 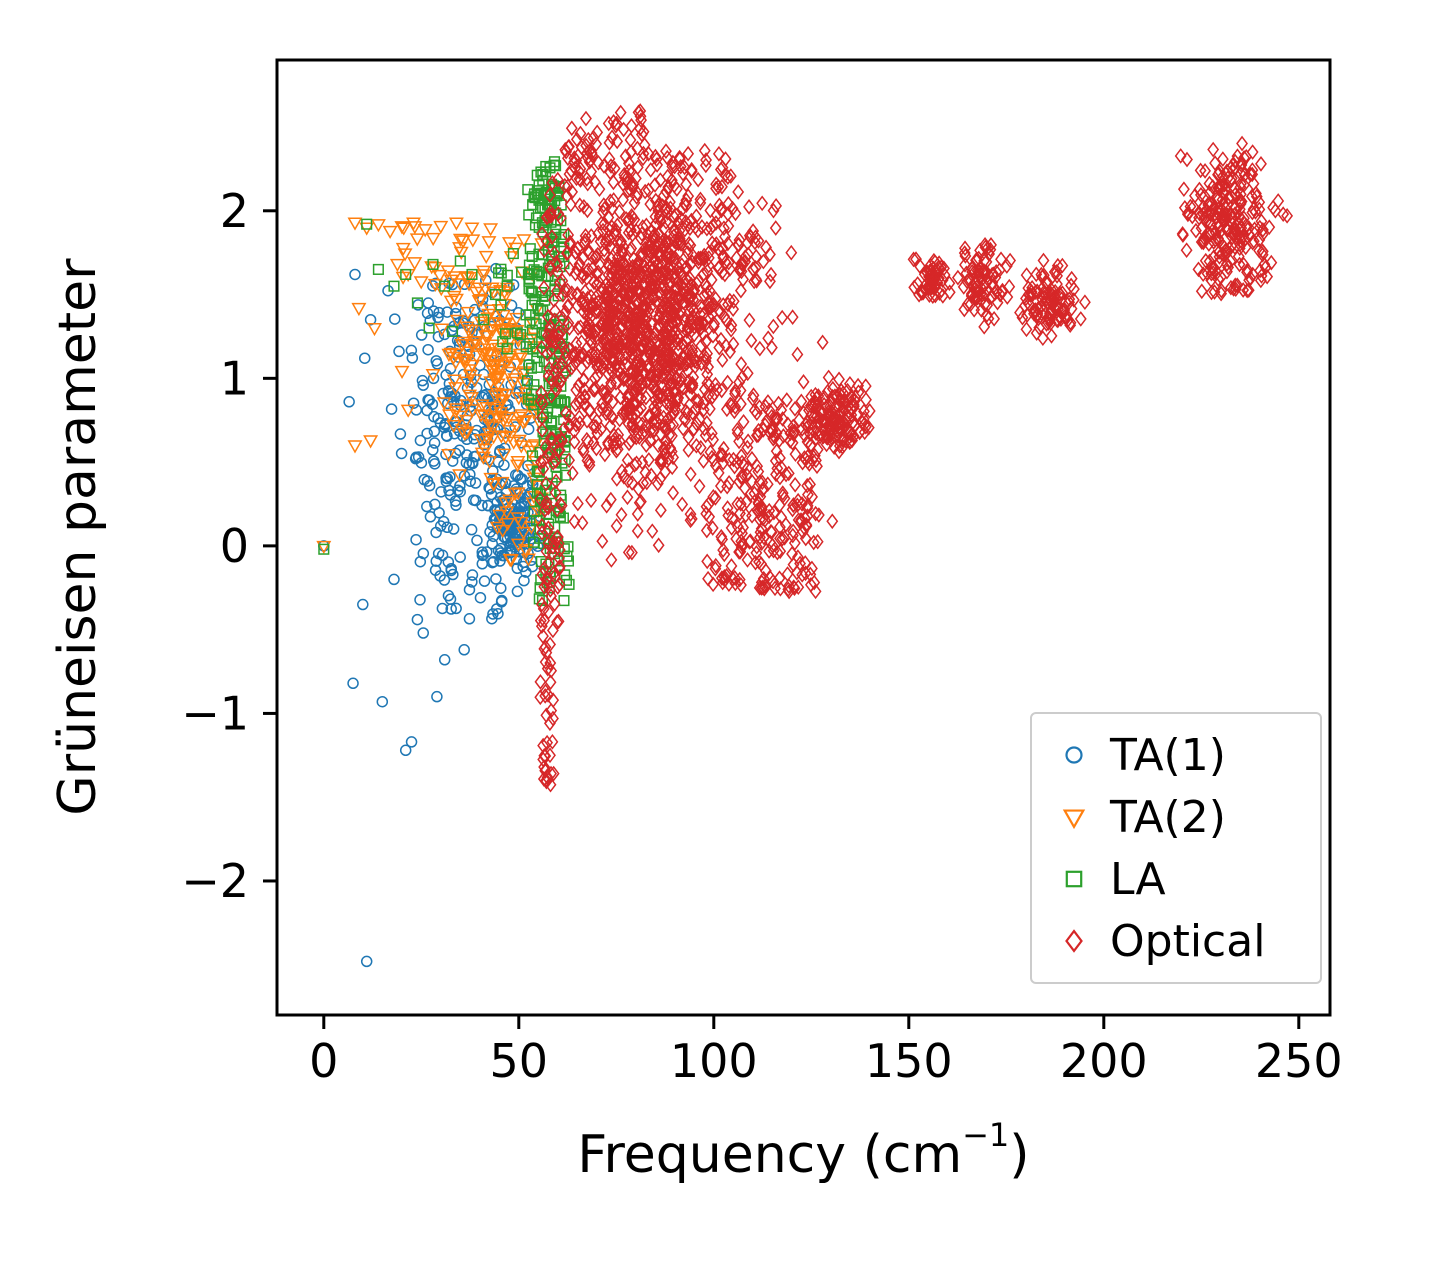 I want to click on x-axis-label: Frequency (cm−1), so click(x=803, y=1150).